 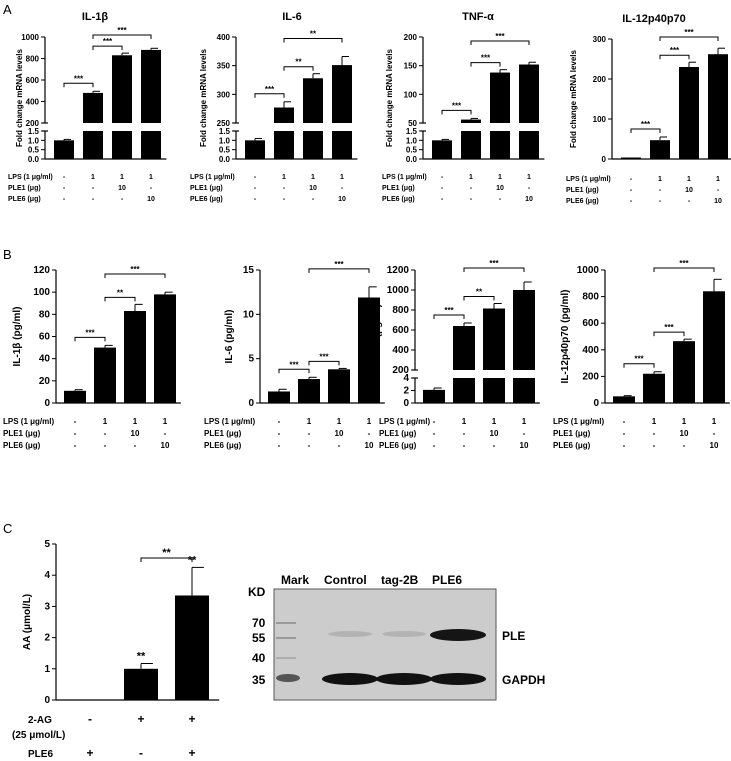 I want to click on y-tick-label: 0.0, so click(x=225, y=159).